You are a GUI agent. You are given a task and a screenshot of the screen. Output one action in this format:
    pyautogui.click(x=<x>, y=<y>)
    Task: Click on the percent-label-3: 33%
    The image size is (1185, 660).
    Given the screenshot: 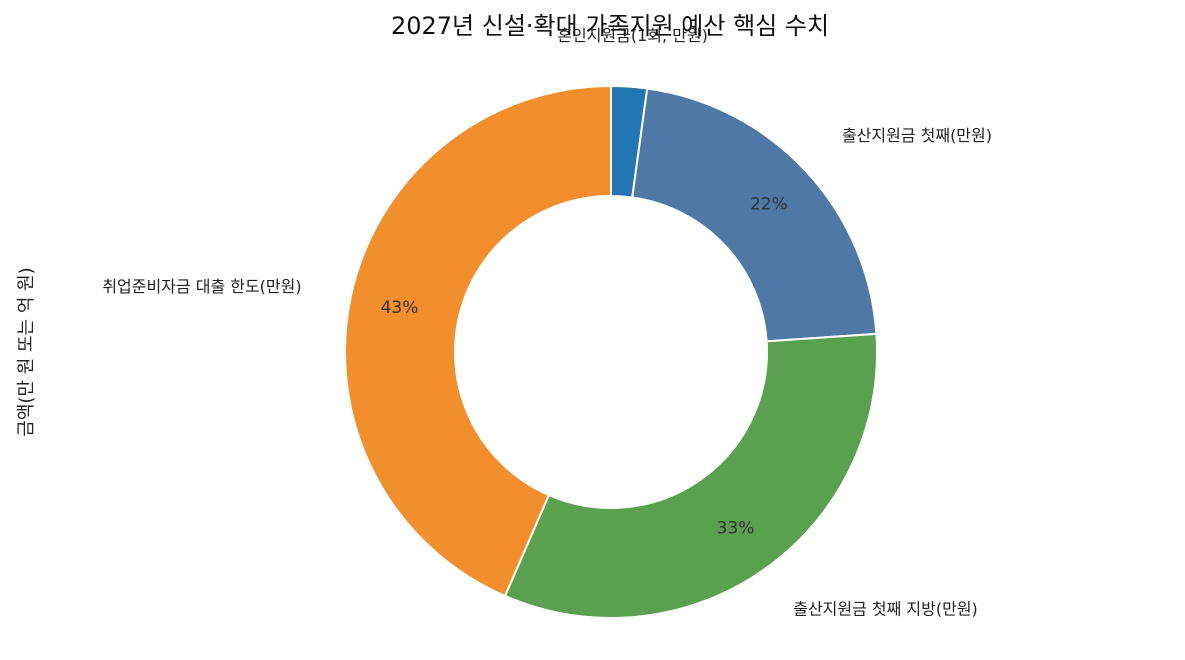 What is the action you would take?
    pyautogui.click(x=736, y=528)
    